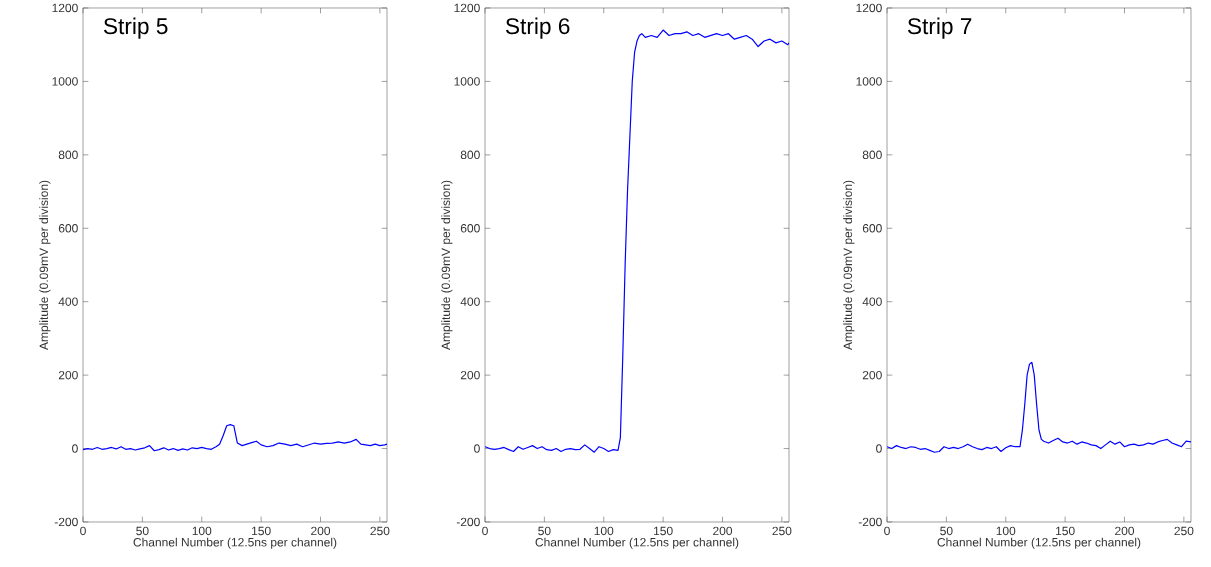 This screenshot has height=567, width=1211. Describe the element at coordinates (1039, 407) in the screenshot. I see `line-series` at that location.